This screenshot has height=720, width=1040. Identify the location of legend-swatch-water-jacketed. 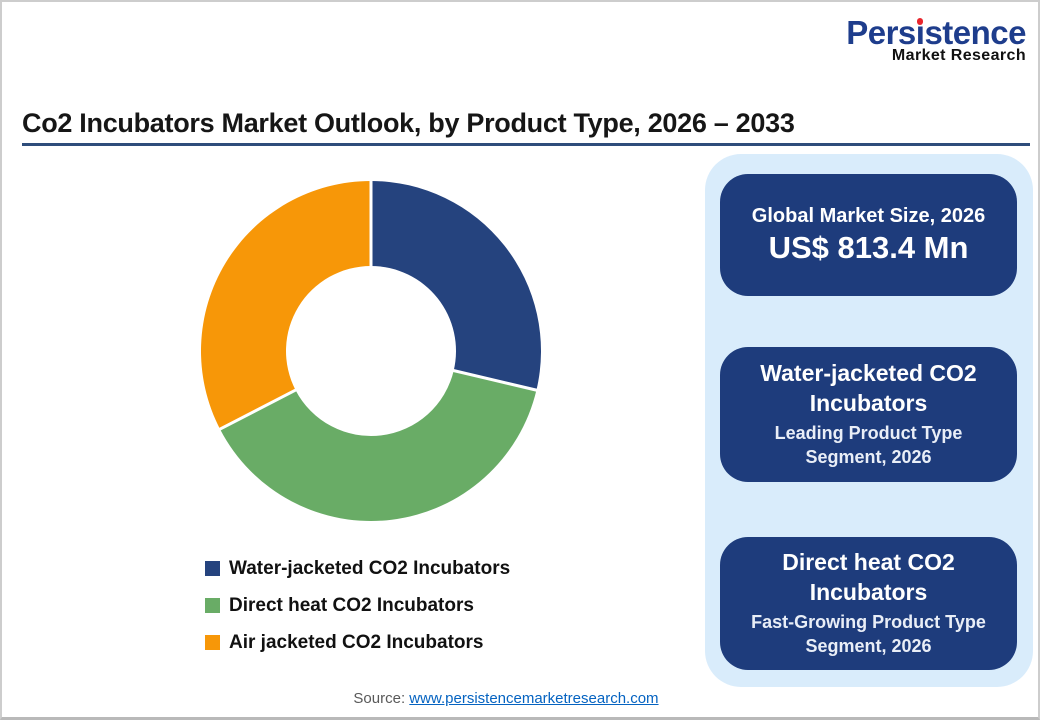
(212, 568).